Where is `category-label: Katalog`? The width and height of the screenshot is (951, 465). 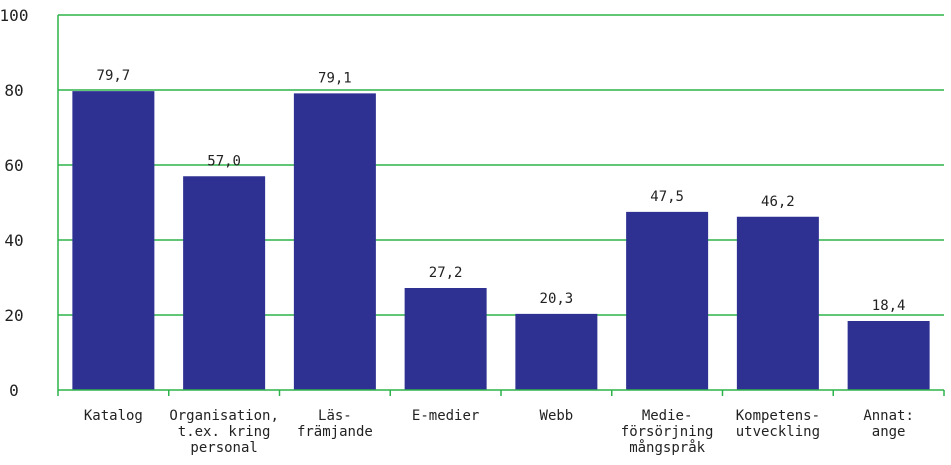
category-label: Katalog is located at coordinates (113, 416).